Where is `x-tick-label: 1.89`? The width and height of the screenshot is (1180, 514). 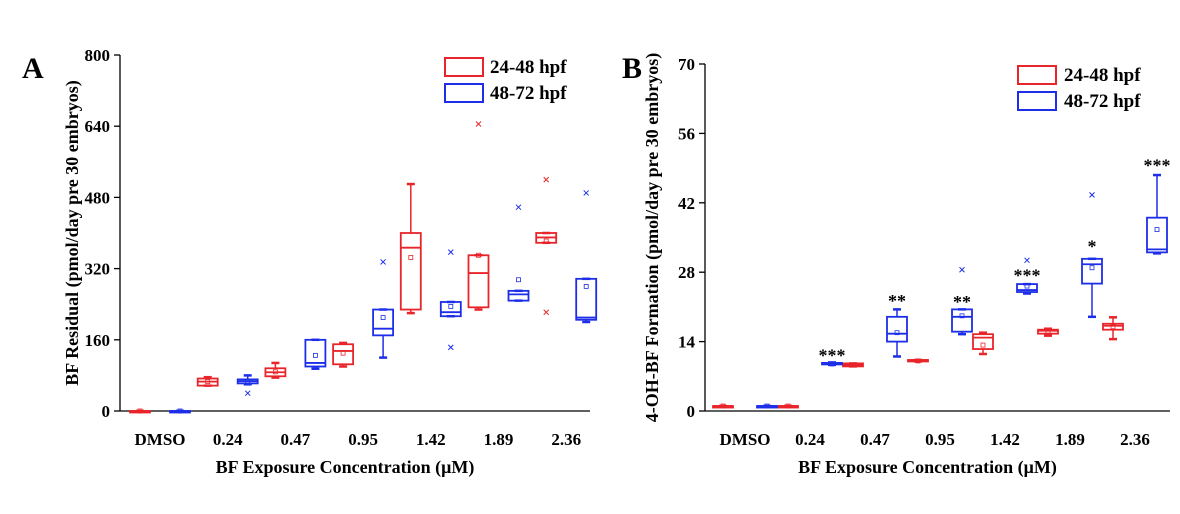
x-tick-label: 1.89 is located at coordinates (499, 439).